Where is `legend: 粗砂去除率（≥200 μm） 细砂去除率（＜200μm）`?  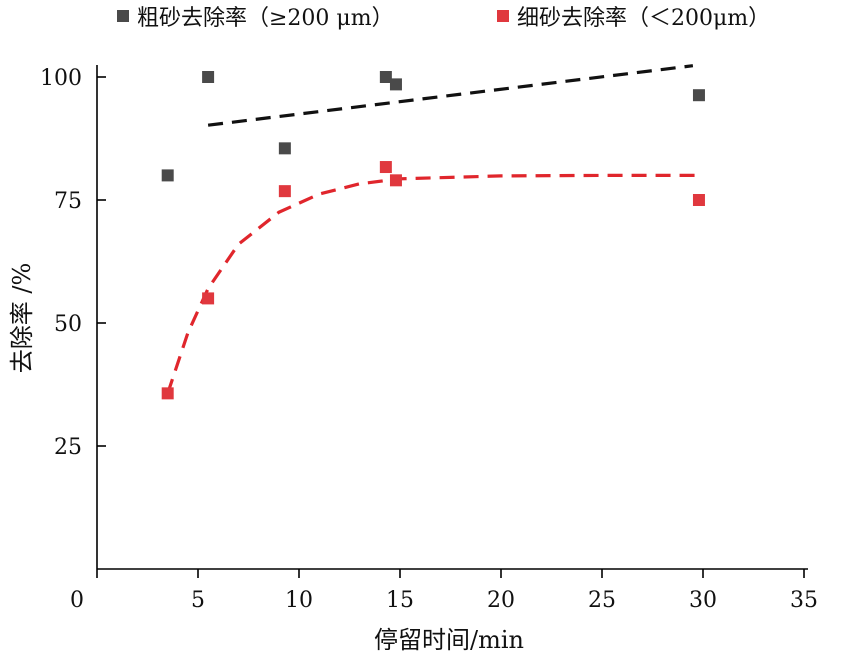 legend: 粗砂去除率（≥200 μm） 细砂去除率（＜200μm） is located at coordinates (443, 18).